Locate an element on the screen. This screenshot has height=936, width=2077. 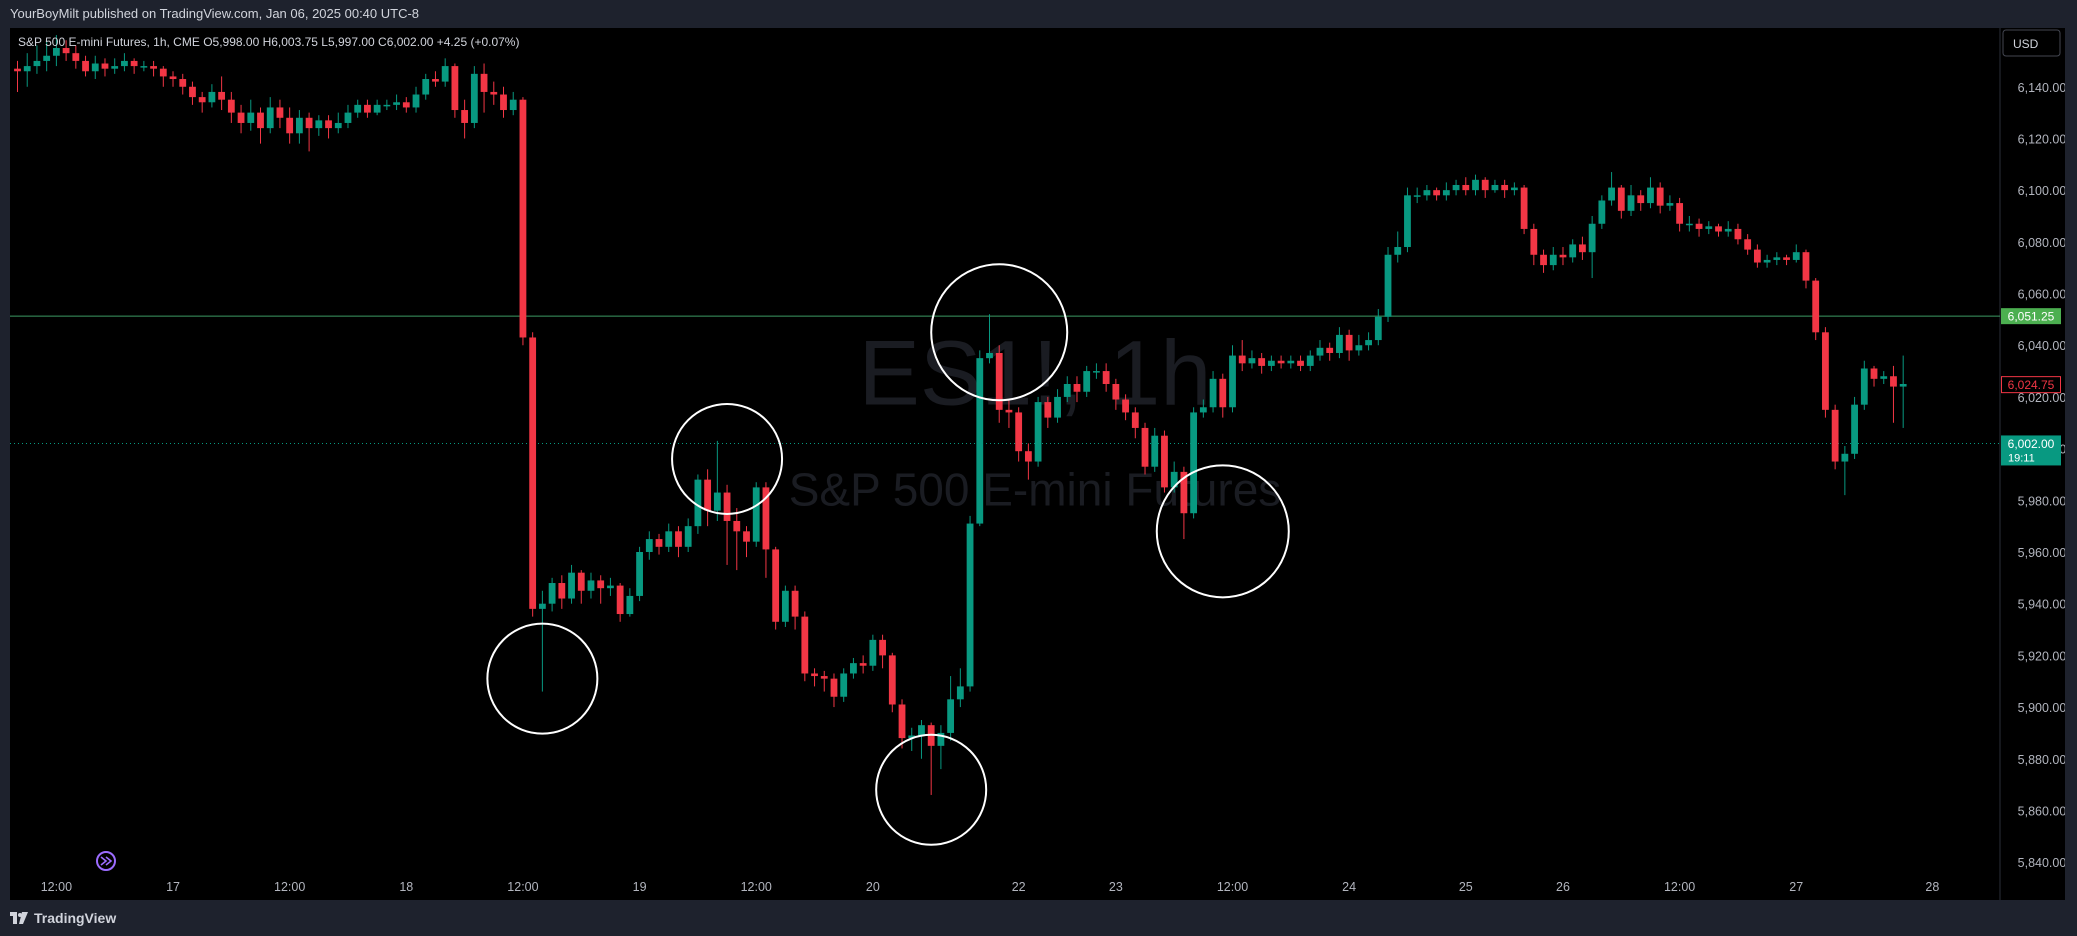
x-tick-label: 26 is located at coordinates (1563, 887).